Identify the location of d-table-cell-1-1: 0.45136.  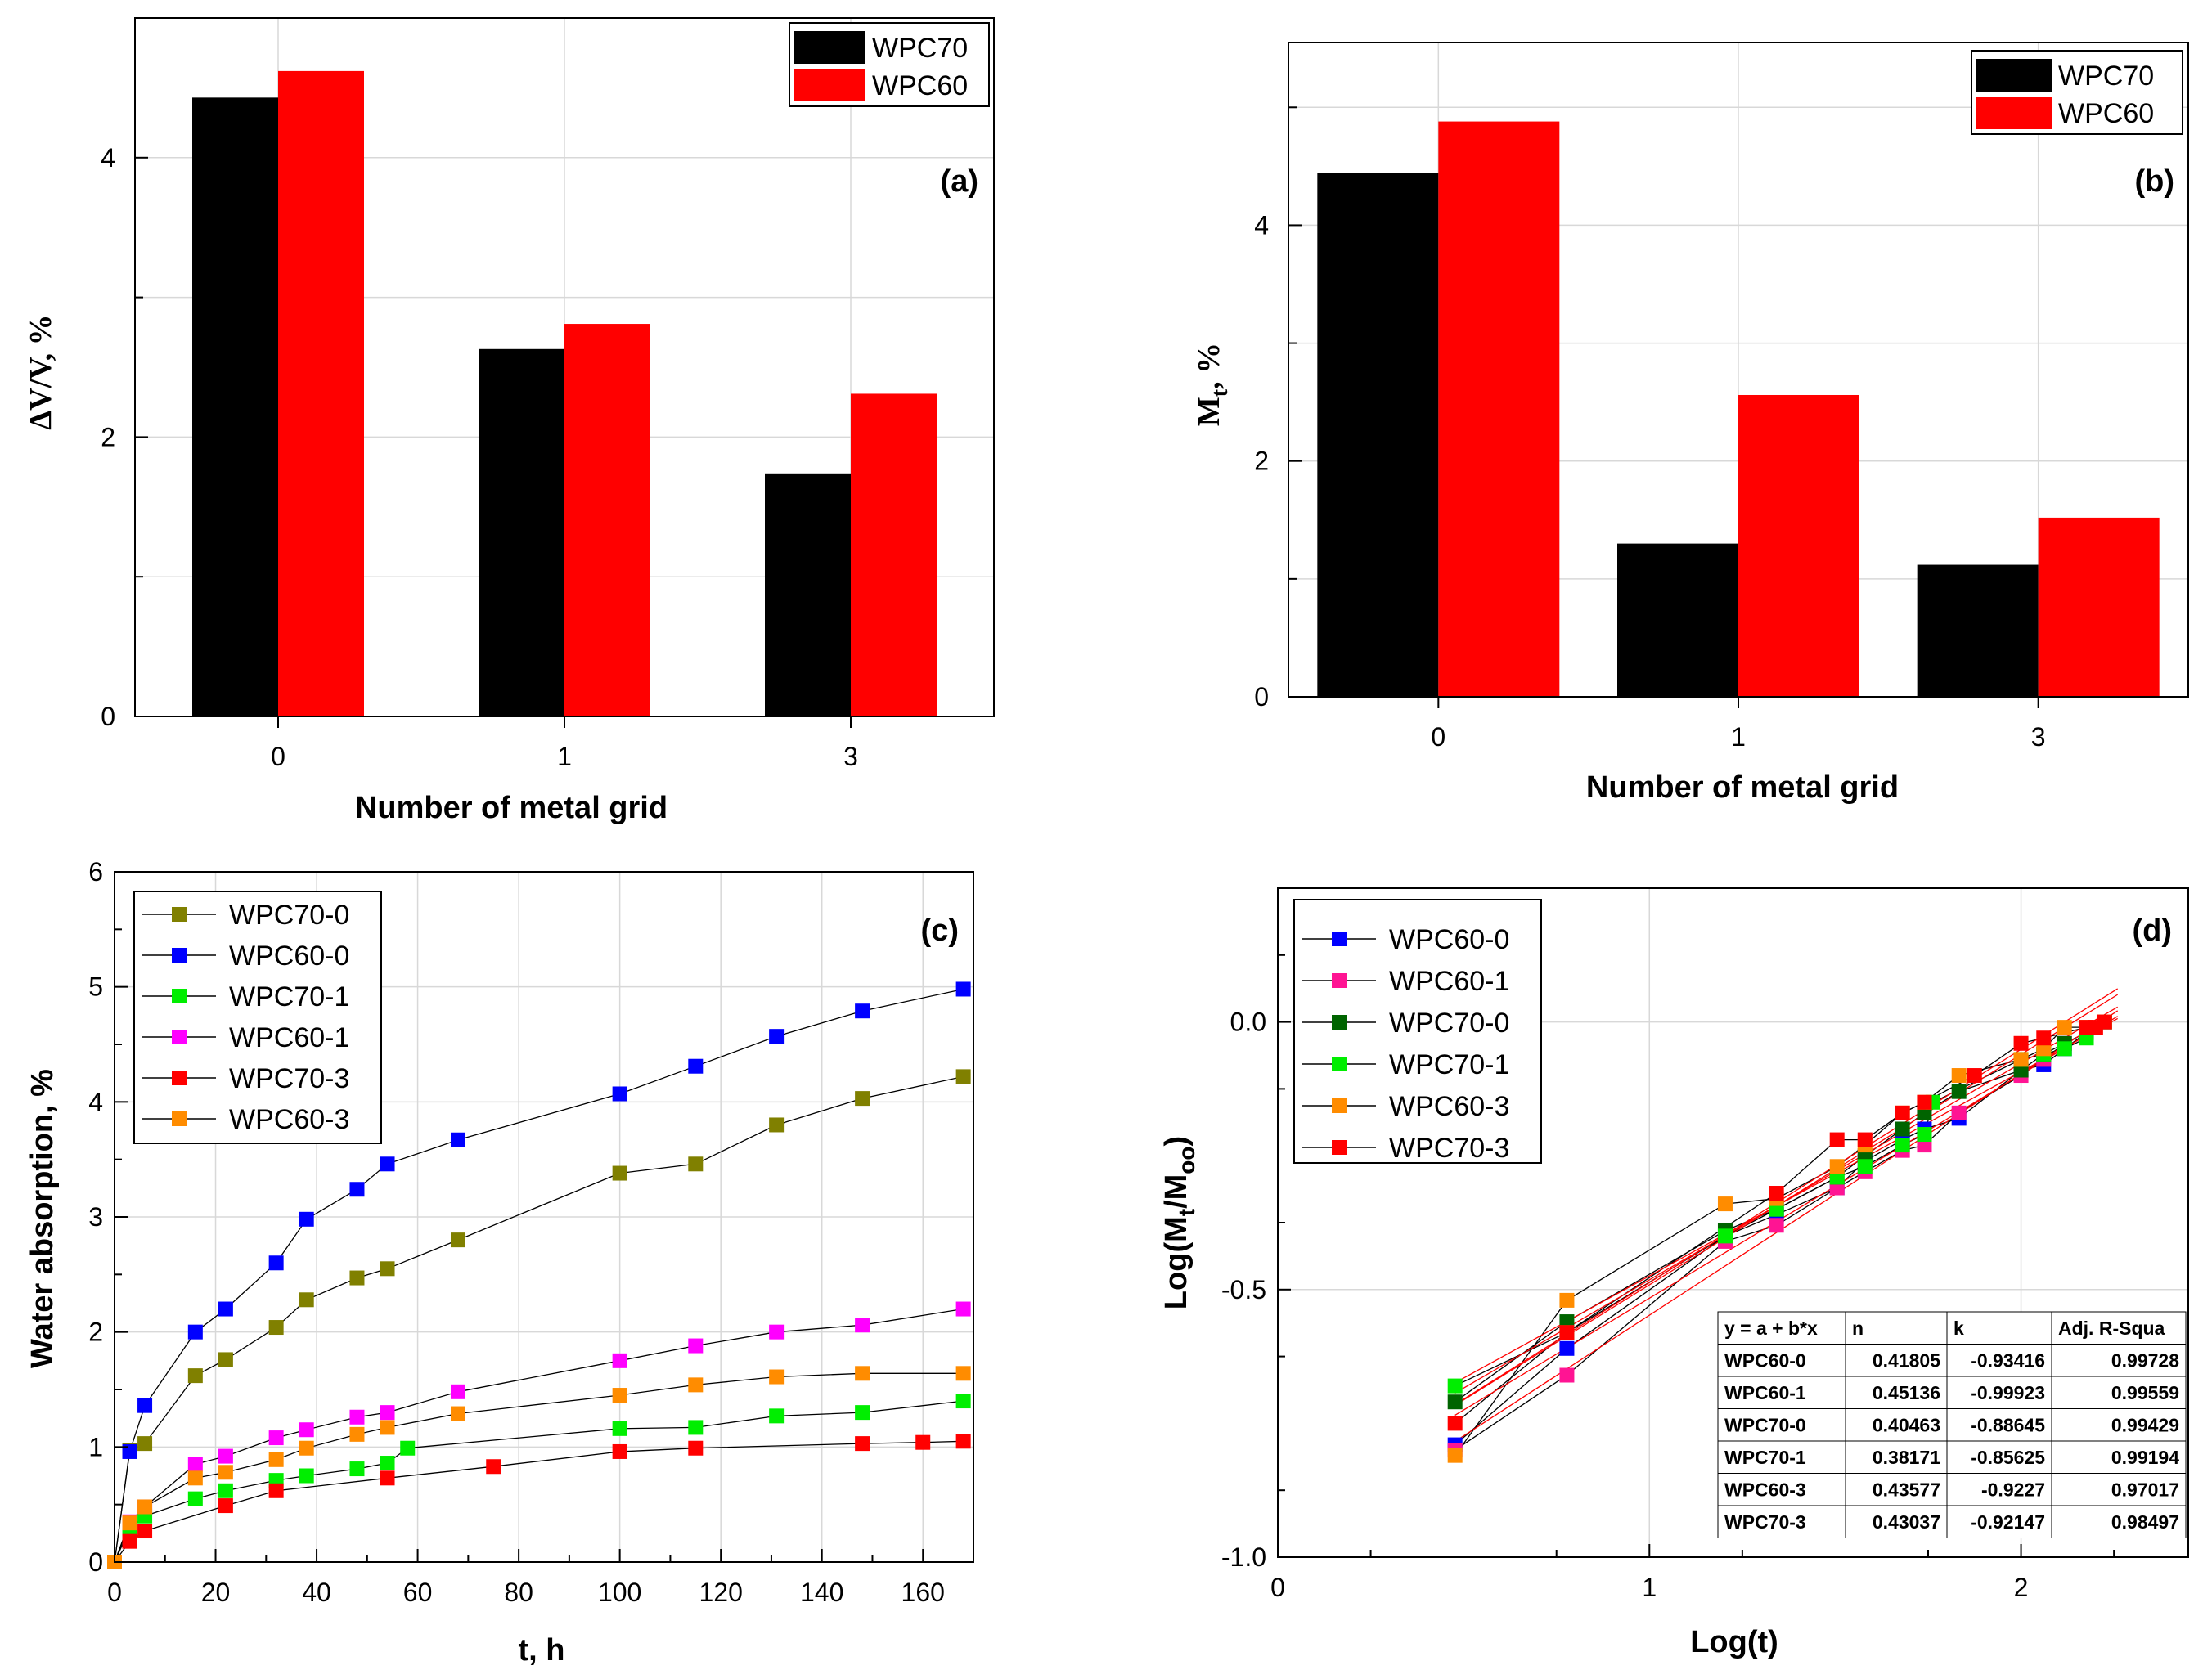
(1906, 1392).